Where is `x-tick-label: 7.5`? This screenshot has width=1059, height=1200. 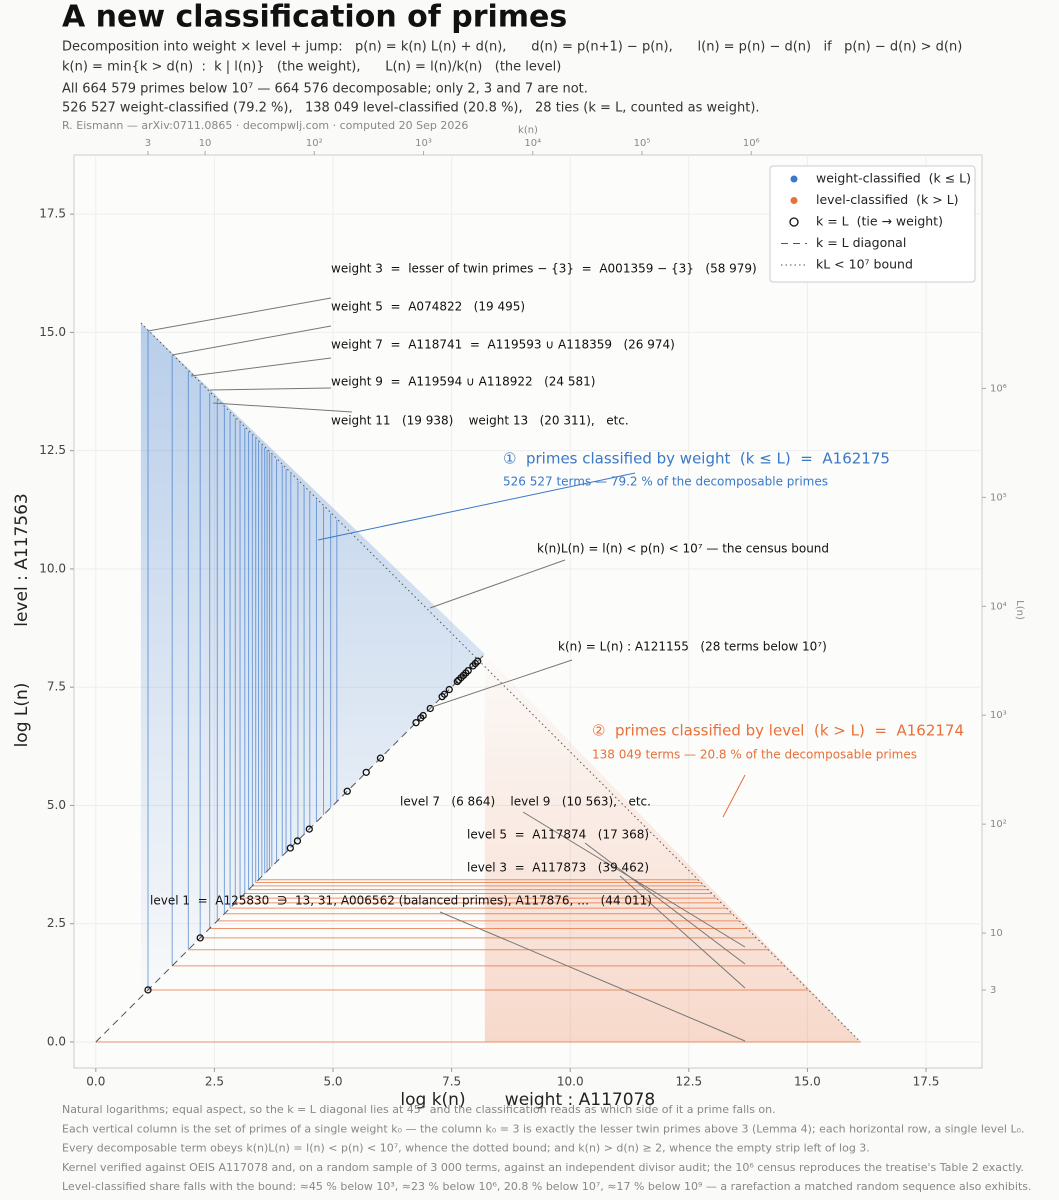 x-tick-label: 7.5 is located at coordinates (451, 1082).